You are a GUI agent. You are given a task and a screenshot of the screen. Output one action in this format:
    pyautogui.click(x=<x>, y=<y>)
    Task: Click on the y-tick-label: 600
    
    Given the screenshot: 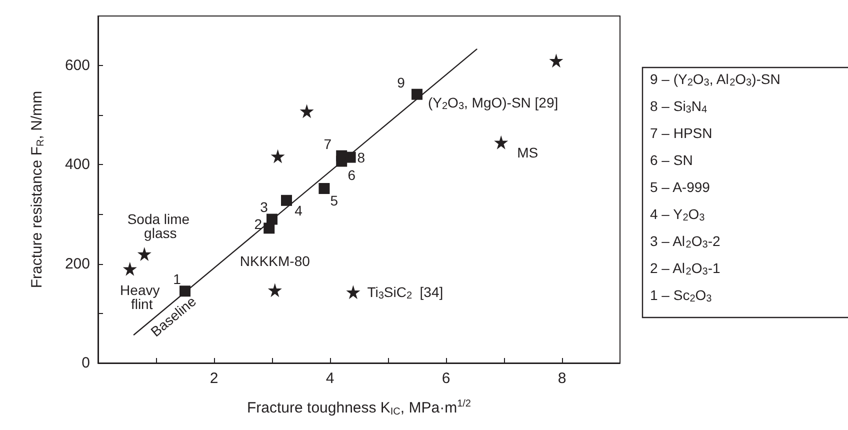 What is the action you would take?
    pyautogui.click(x=77, y=65)
    